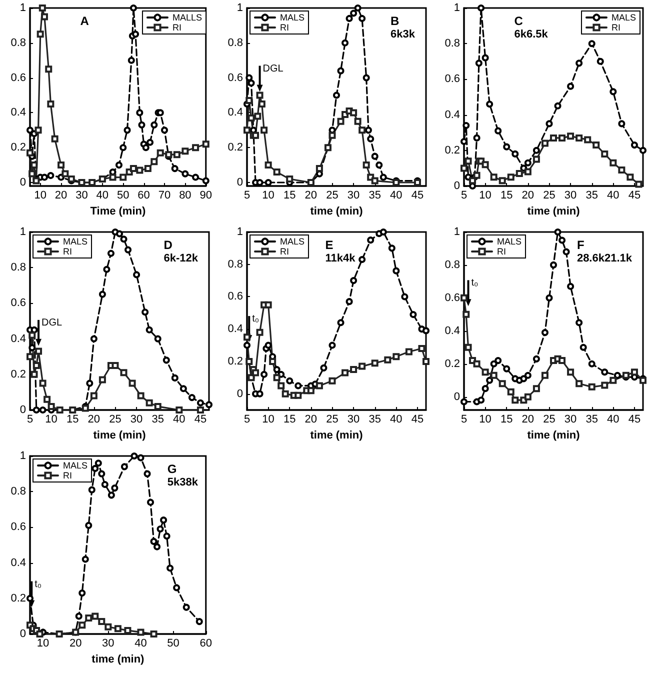  Describe the element at coordinates (52, 322) in the screenshot. I see `annotation: DGL` at that location.